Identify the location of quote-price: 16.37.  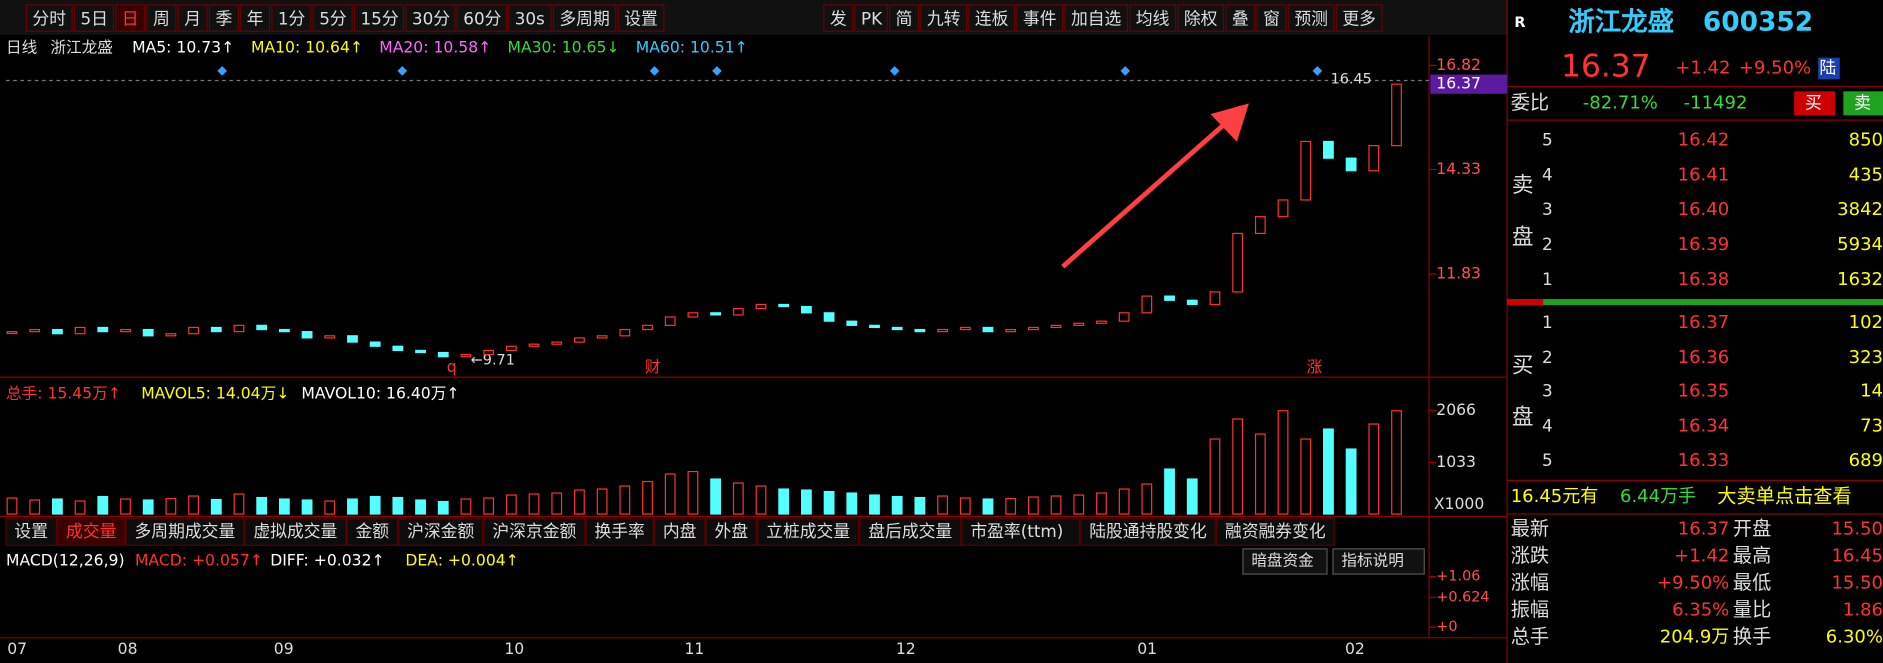
(1605, 66).